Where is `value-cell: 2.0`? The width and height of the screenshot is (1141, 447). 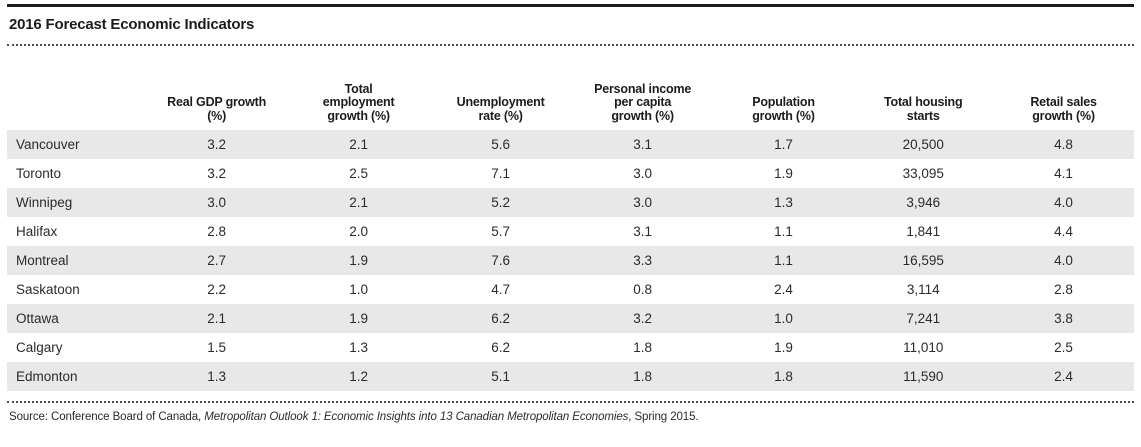
value-cell: 2.0 is located at coordinates (358, 231).